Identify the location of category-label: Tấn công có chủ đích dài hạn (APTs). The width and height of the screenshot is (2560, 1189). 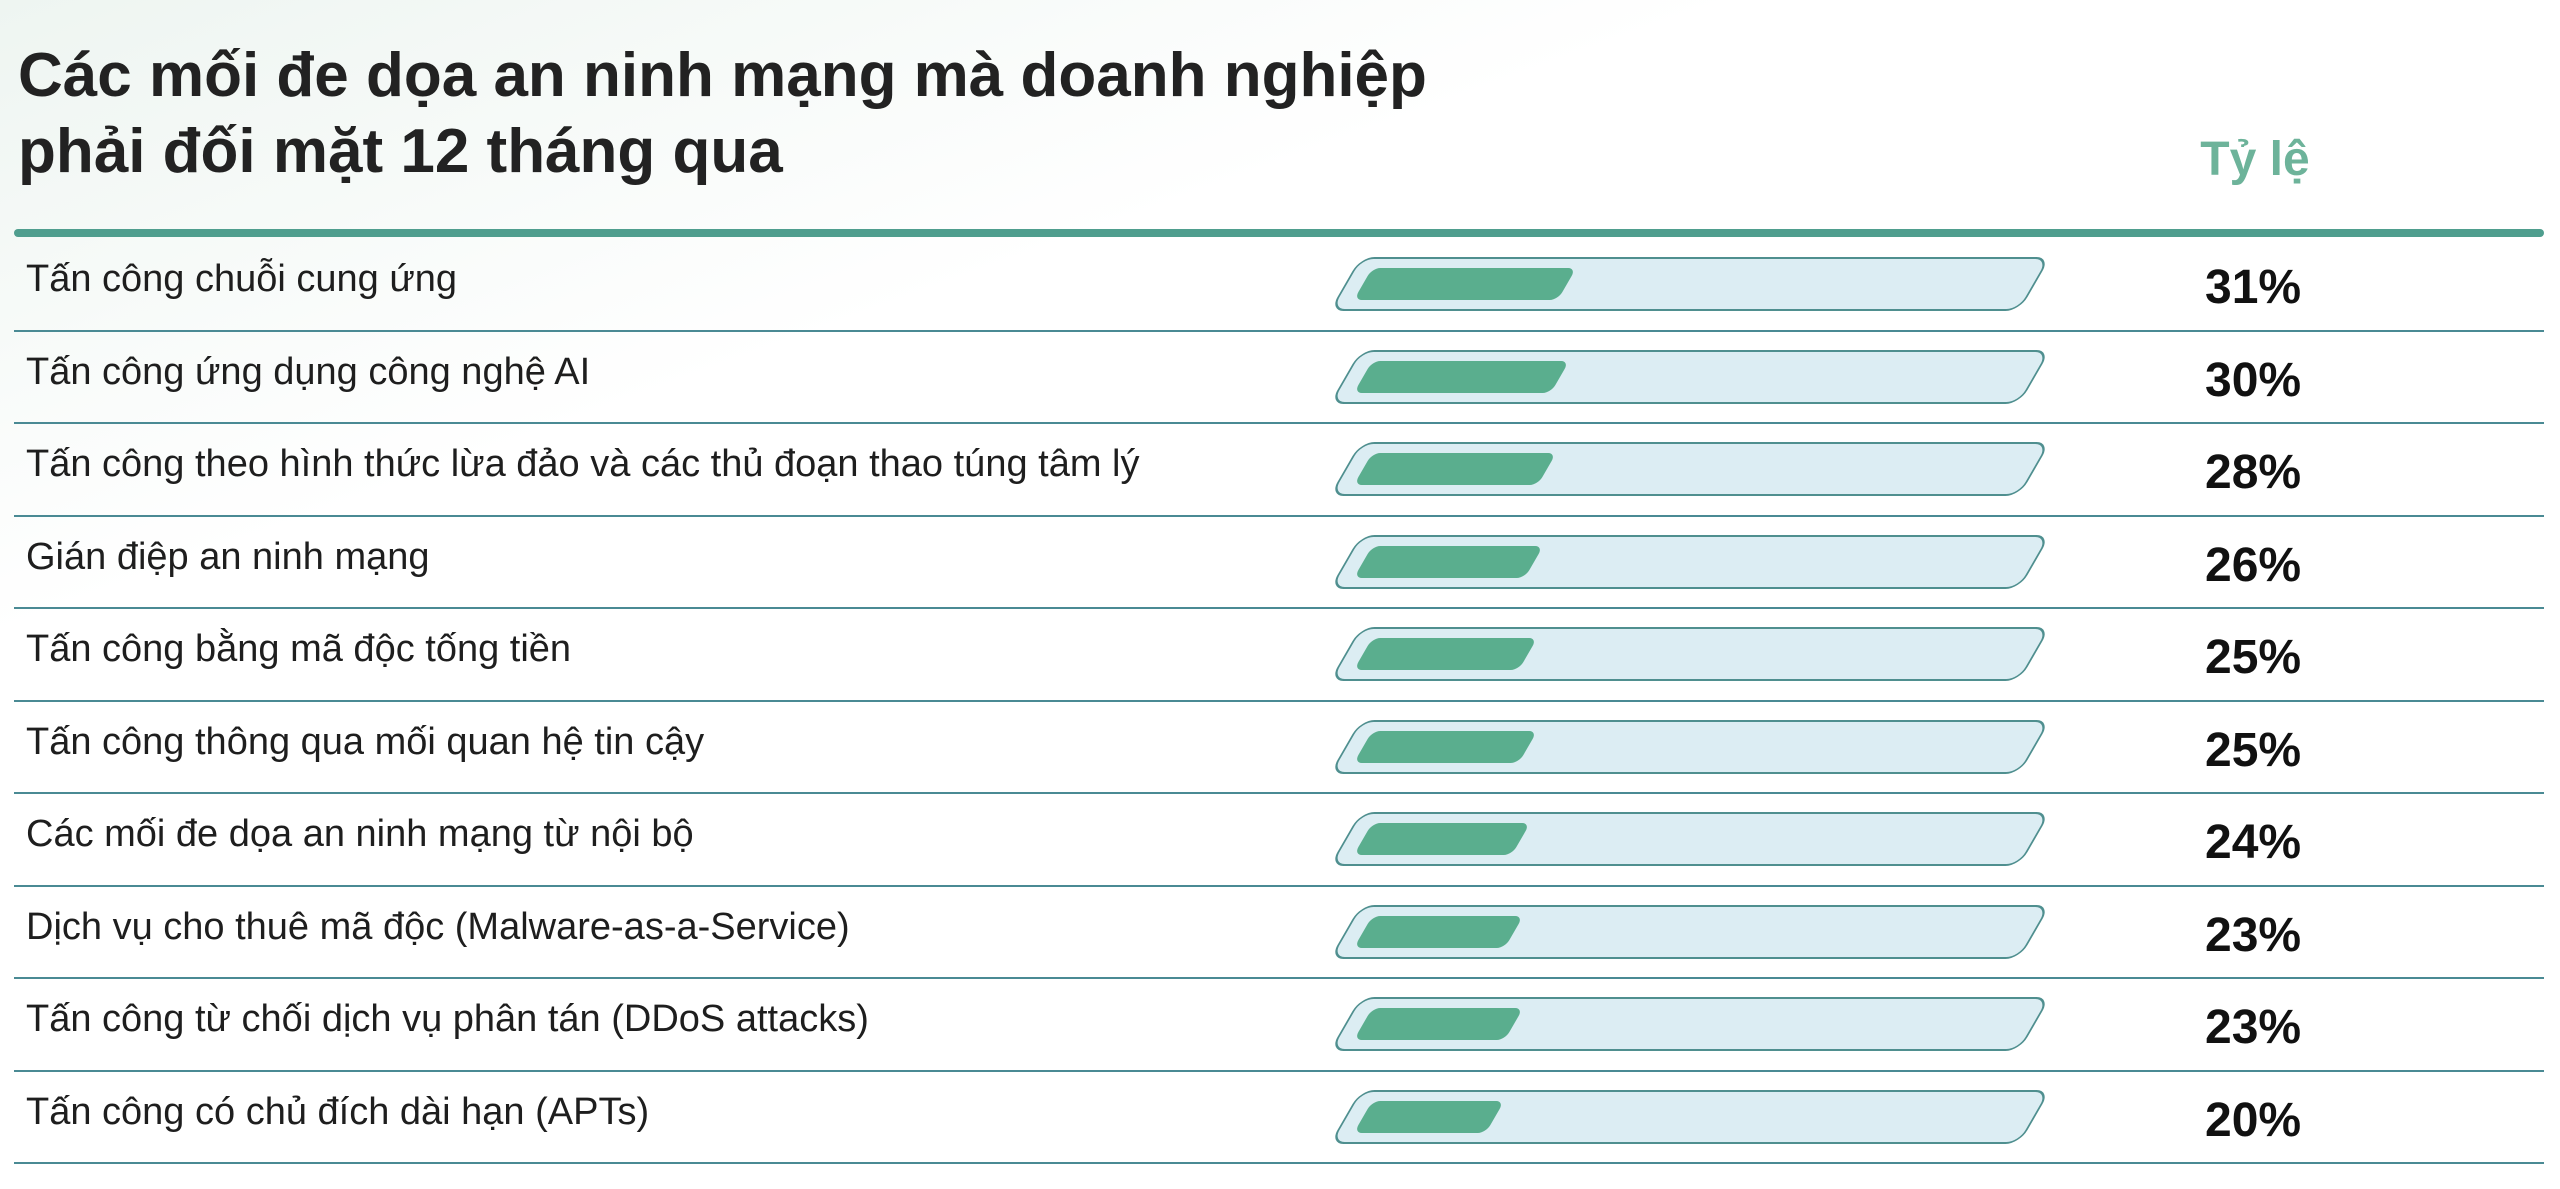
(338, 1111).